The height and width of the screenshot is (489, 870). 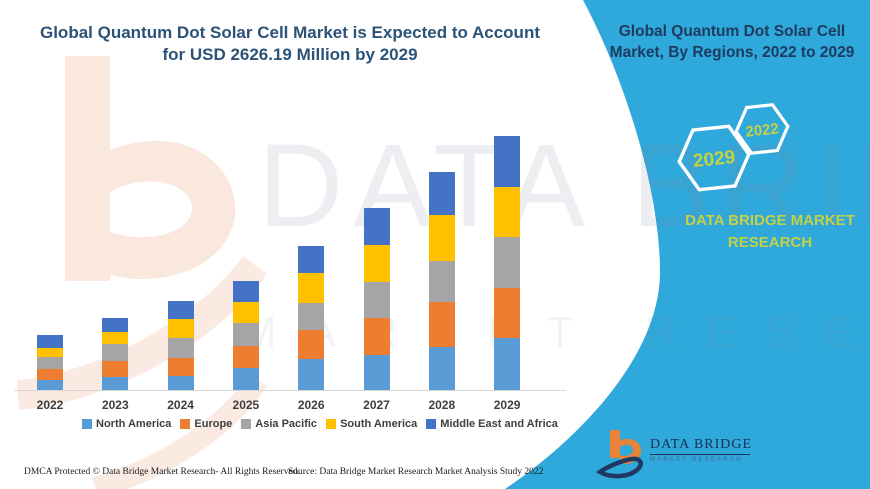 I want to click on legend-label: Asia Pacific, so click(x=286, y=424).